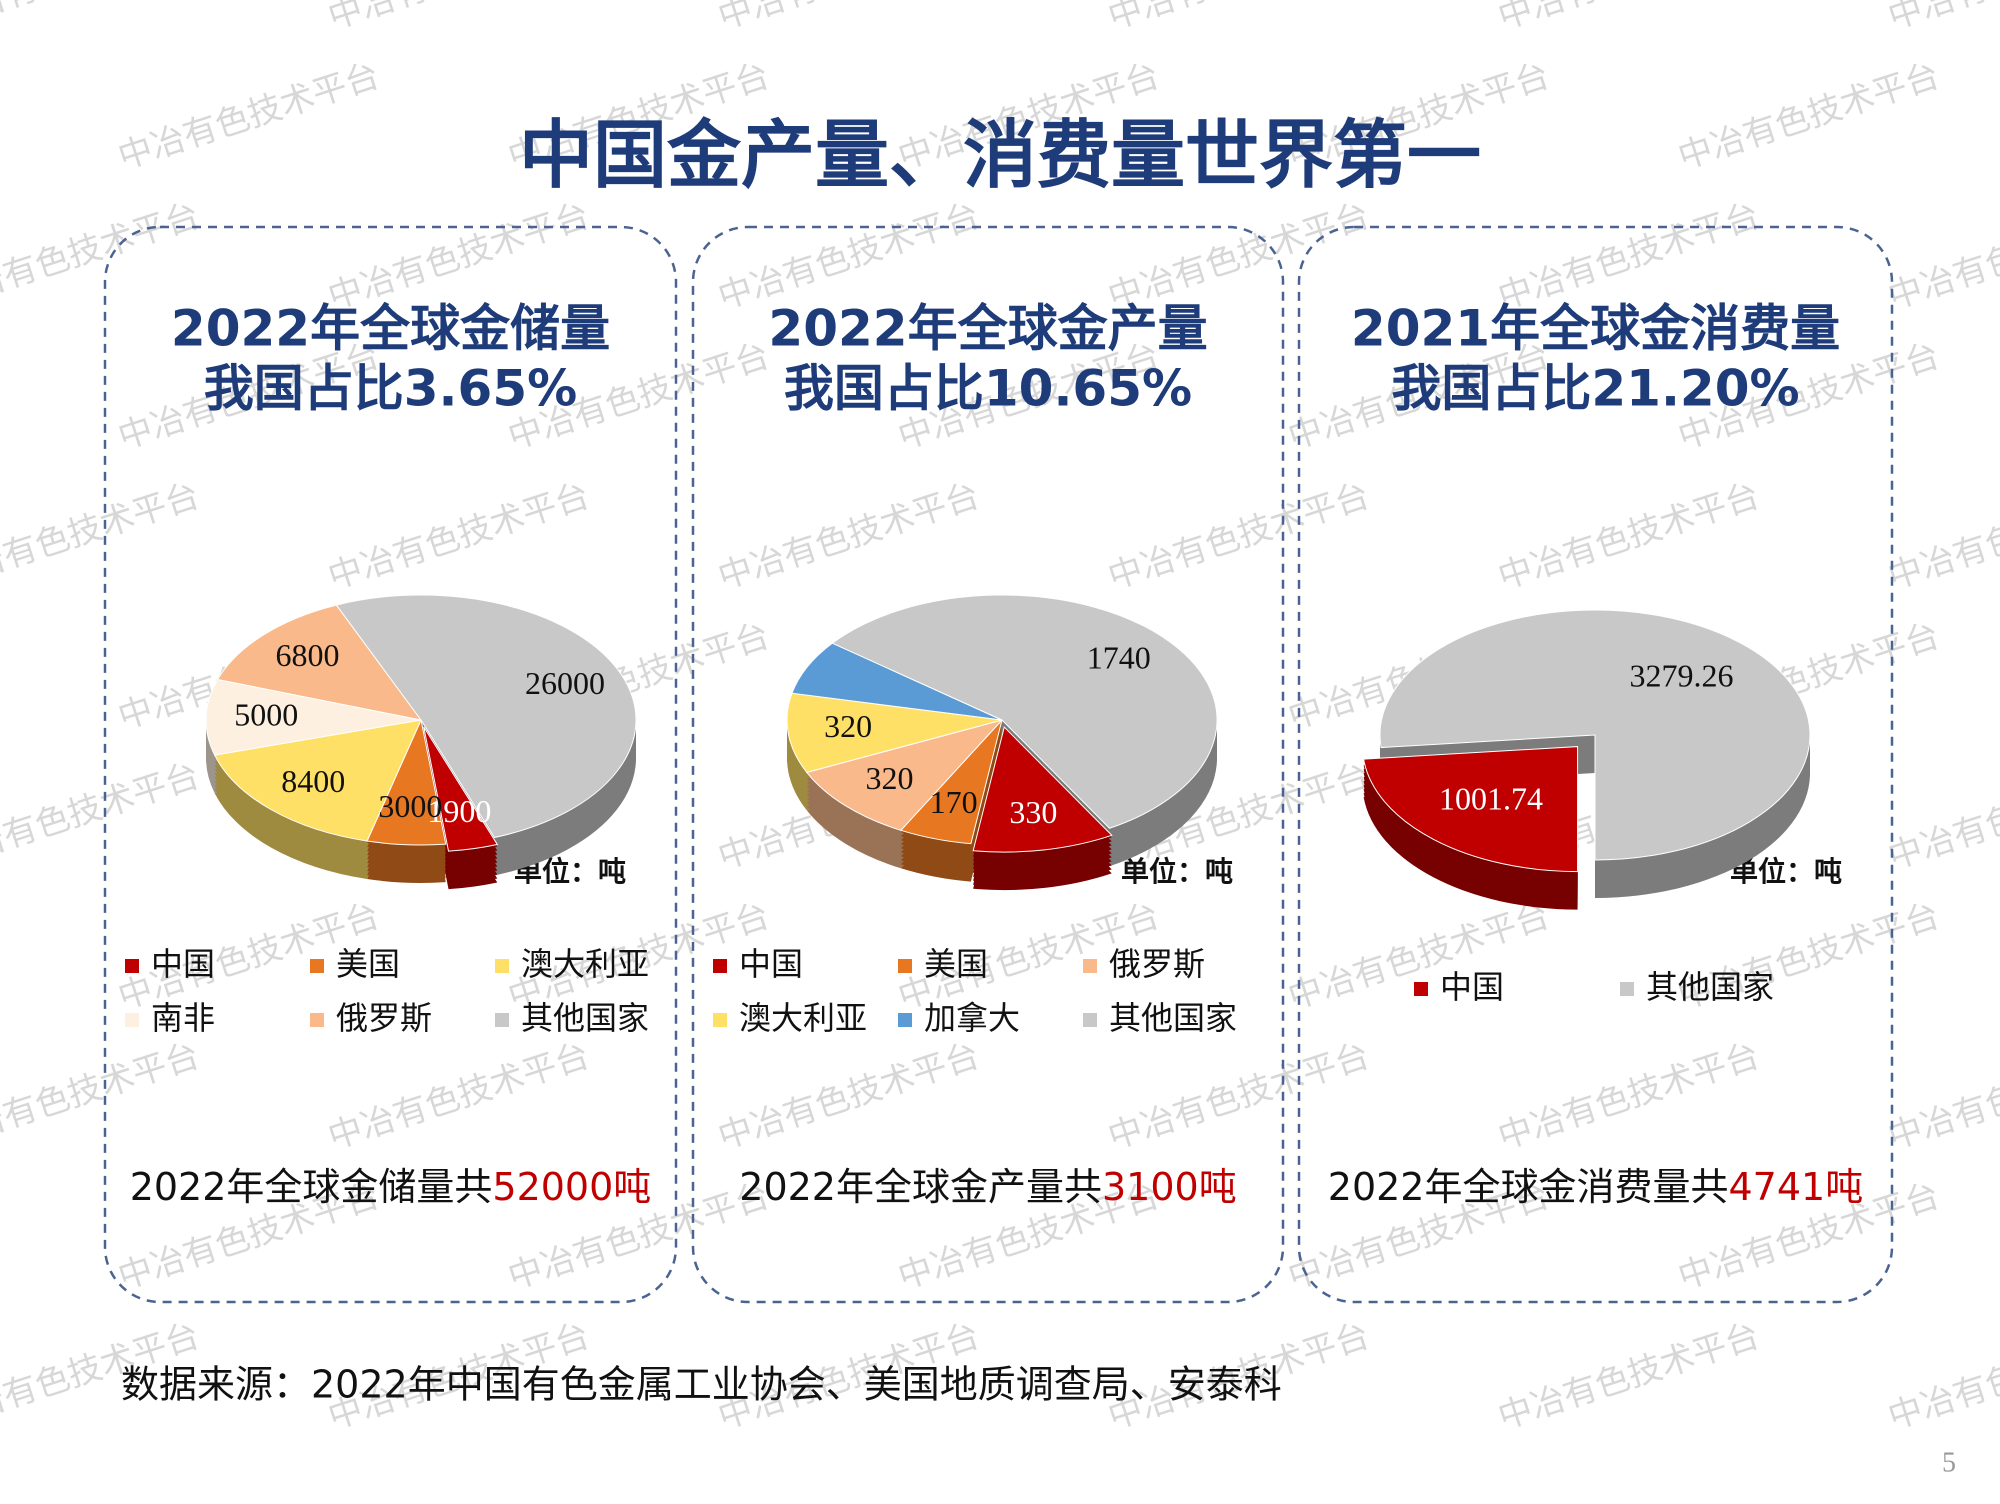  What do you see at coordinates (1491, 799) in the screenshot?
I see `data-label: 1001.74` at bounding box center [1491, 799].